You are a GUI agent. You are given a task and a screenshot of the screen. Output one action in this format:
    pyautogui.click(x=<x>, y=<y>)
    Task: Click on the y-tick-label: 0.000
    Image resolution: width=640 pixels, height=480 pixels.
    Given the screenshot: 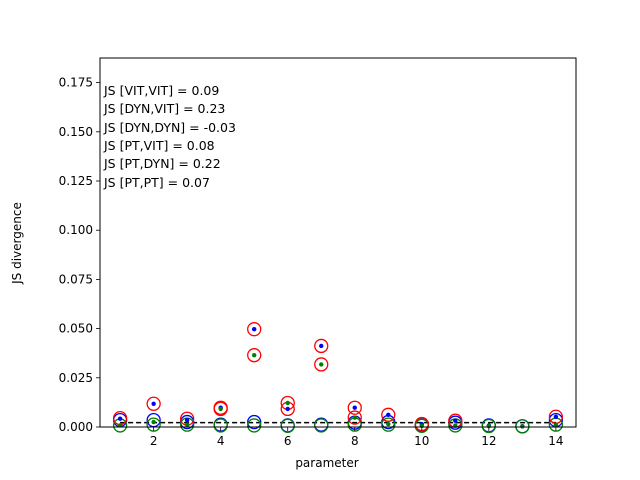 What is the action you would take?
    pyautogui.click(x=76, y=427)
    